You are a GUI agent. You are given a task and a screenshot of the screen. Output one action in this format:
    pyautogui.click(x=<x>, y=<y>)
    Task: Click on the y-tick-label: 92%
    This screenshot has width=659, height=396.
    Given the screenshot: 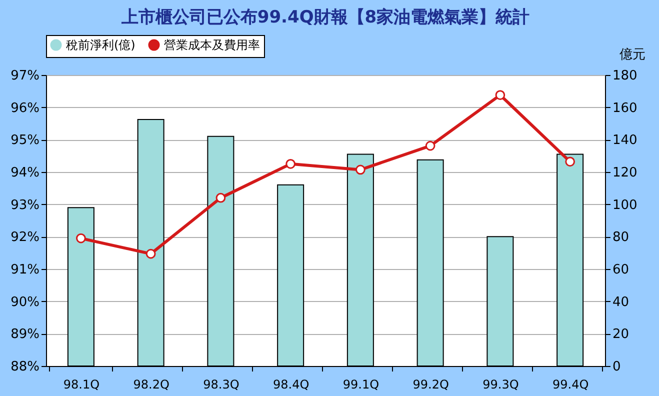 What is the action you would take?
    pyautogui.click(x=25, y=238)
    